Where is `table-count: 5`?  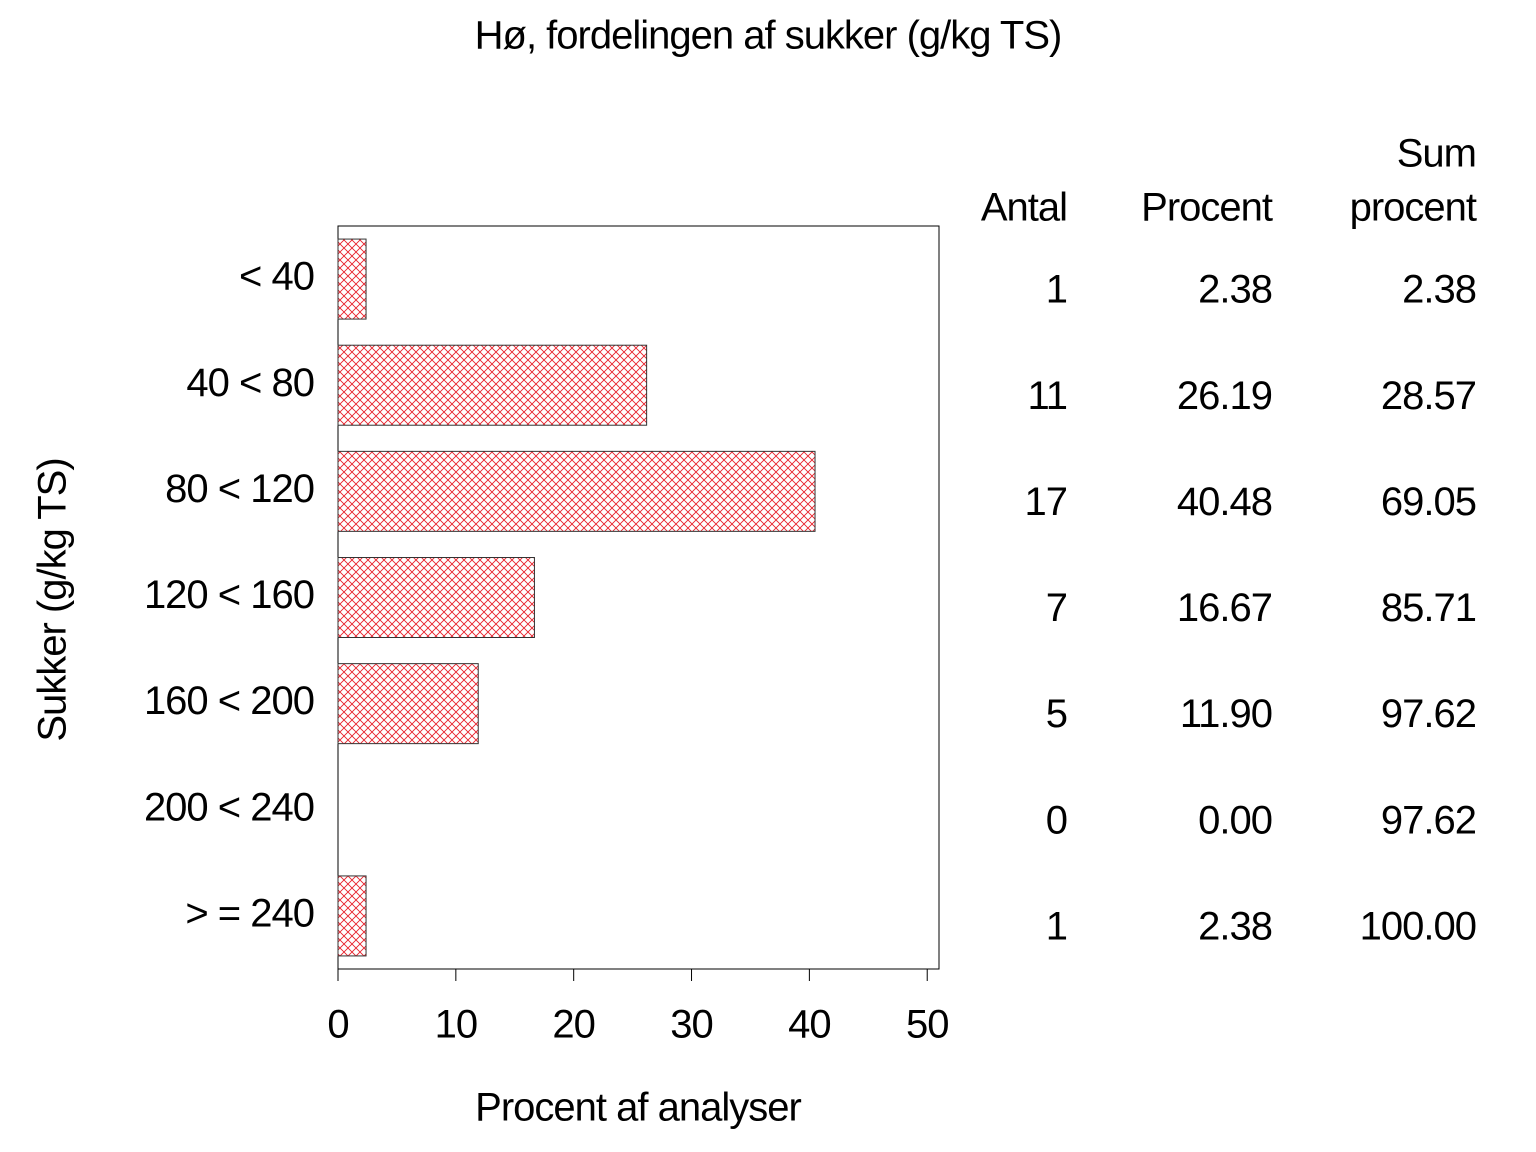 table-count: 5 is located at coordinates (1056, 714).